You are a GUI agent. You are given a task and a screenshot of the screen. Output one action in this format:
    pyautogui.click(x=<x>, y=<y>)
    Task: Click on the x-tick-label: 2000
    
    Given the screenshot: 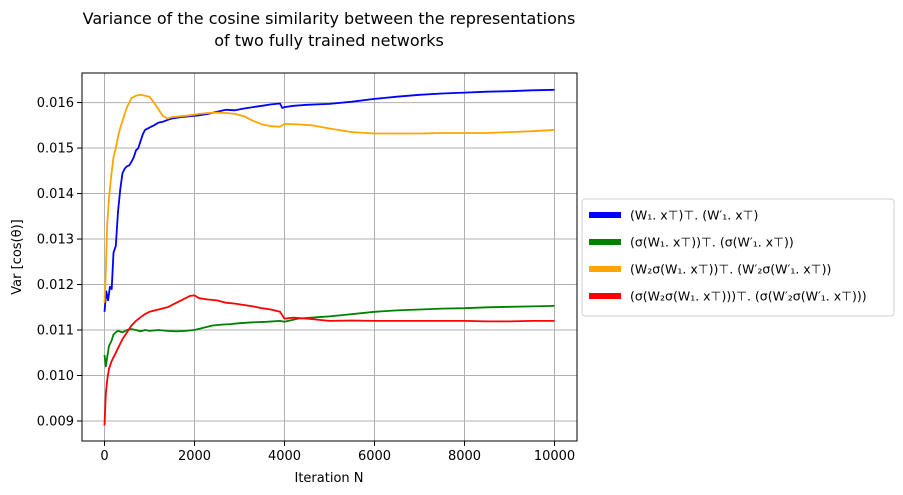 What is the action you would take?
    pyautogui.click(x=194, y=456)
    